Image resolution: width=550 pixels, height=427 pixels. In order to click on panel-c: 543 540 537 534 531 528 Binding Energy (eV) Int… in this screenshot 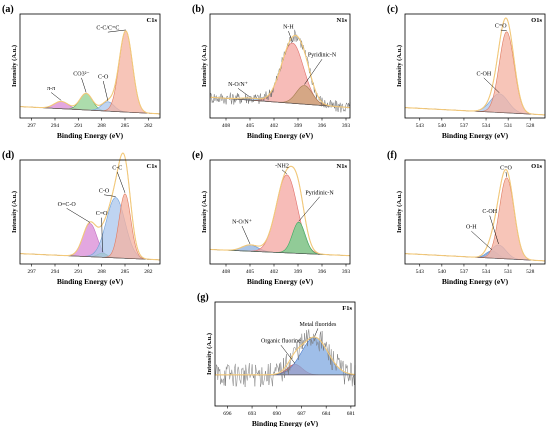, I will do `click(466, 72)`.